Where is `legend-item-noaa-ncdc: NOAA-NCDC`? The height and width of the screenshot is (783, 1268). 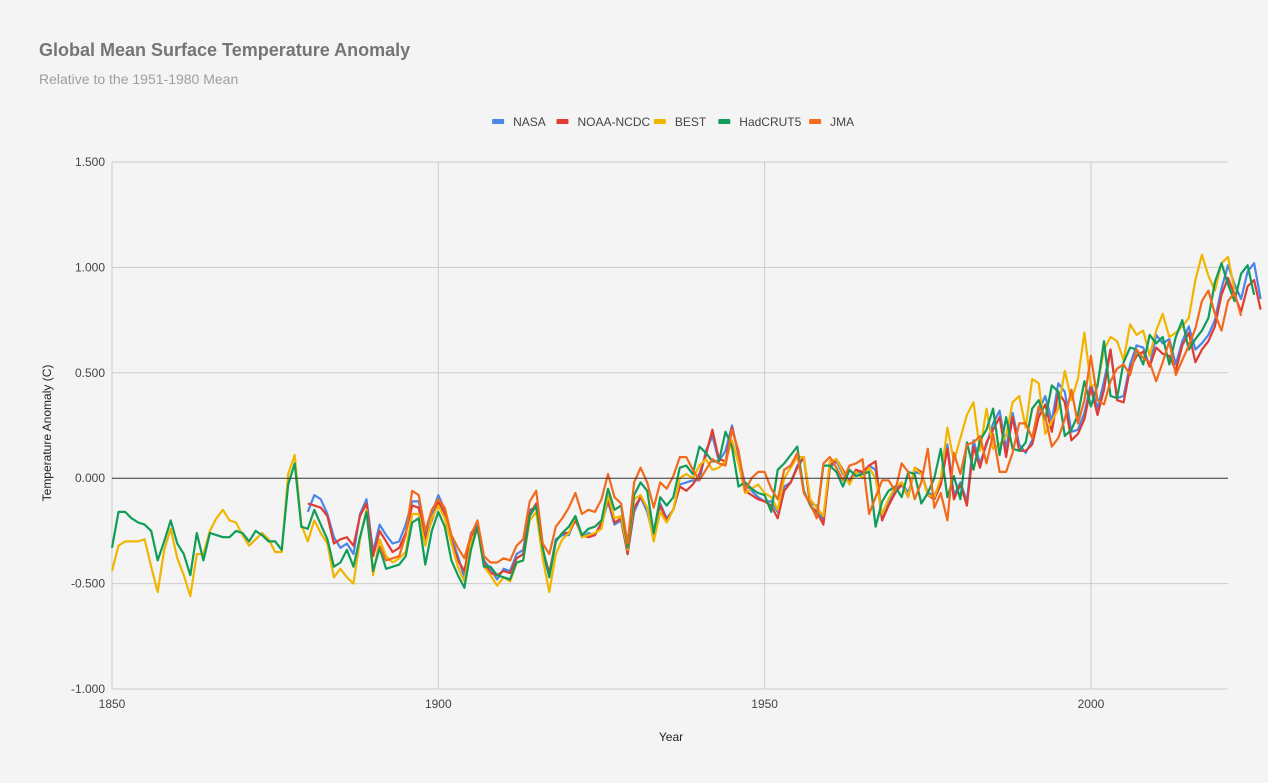 legend-item-noaa-ncdc: NOAA-NCDC is located at coordinates (603, 122).